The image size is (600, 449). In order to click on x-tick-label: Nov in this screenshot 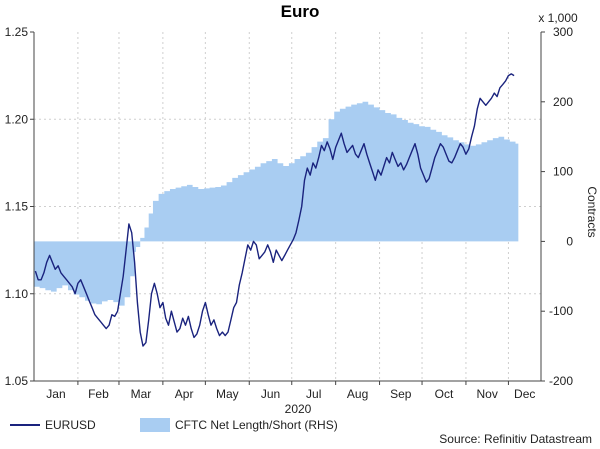, I will do `click(487, 394)`.